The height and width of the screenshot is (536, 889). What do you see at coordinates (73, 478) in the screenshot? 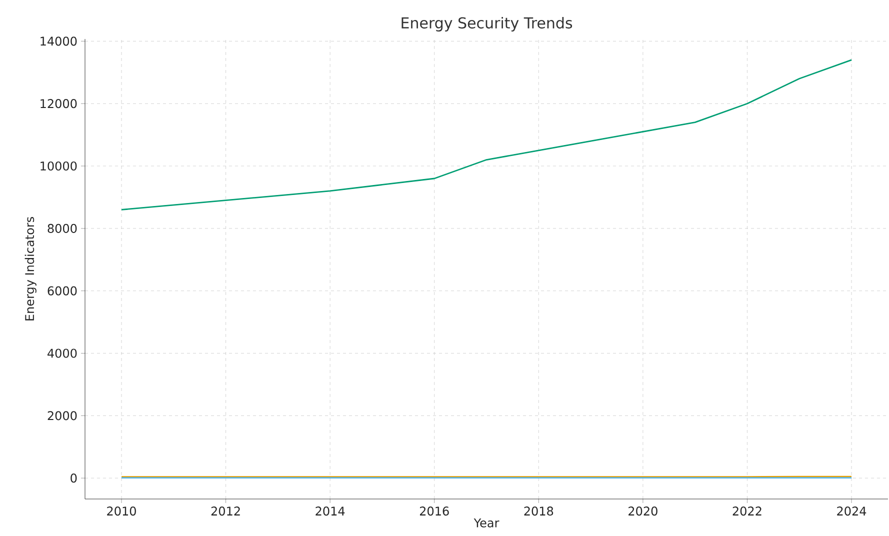
I see `y-tick-label: 0` at bounding box center [73, 478].